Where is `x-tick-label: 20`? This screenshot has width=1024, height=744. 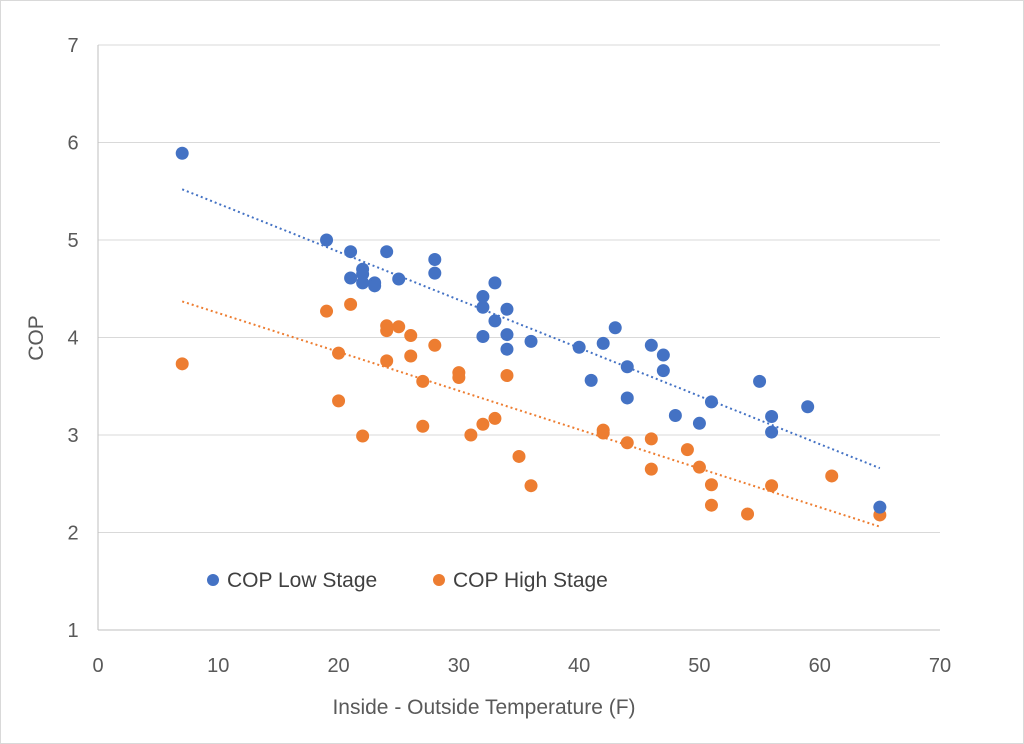 x-tick-label: 20 is located at coordinates (338, 666).